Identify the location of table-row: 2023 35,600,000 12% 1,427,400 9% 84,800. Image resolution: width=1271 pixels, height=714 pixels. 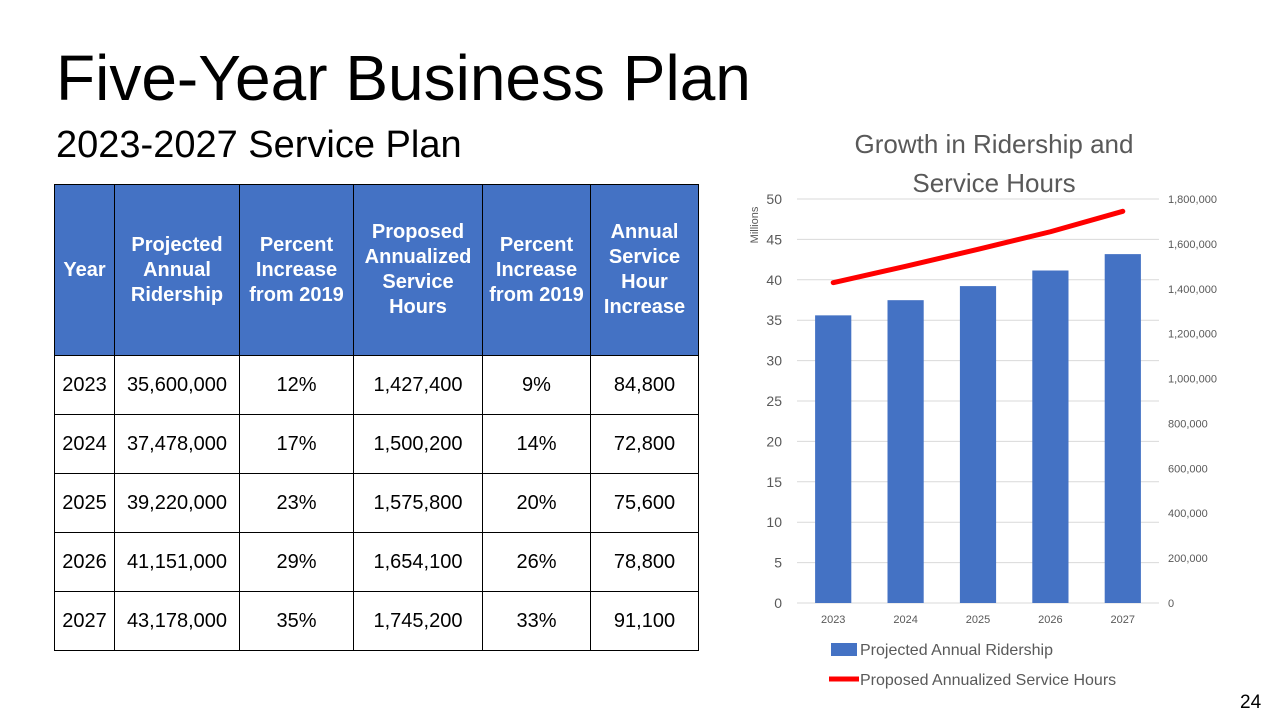
(376, 385).